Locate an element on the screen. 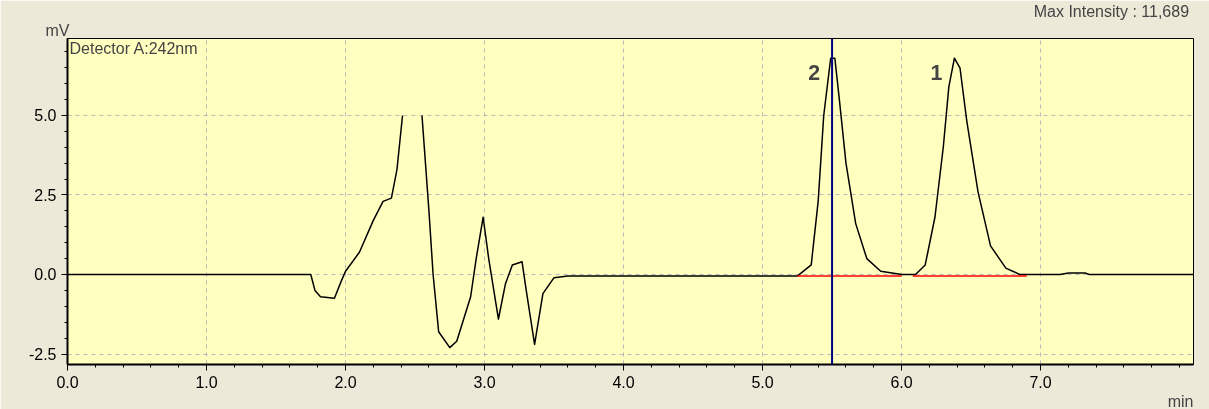  x-tick-label: 3.0 is located at coordinates (484, 382).